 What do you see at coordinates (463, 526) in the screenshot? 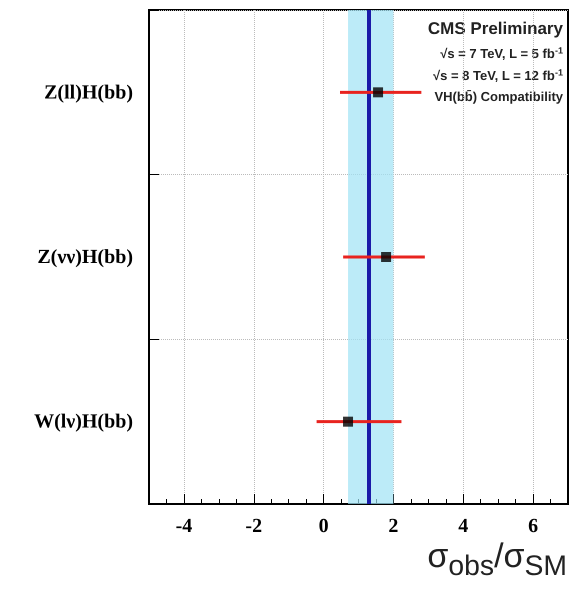
I see `x-tick-label: 4` at bounding box center [463, 526].